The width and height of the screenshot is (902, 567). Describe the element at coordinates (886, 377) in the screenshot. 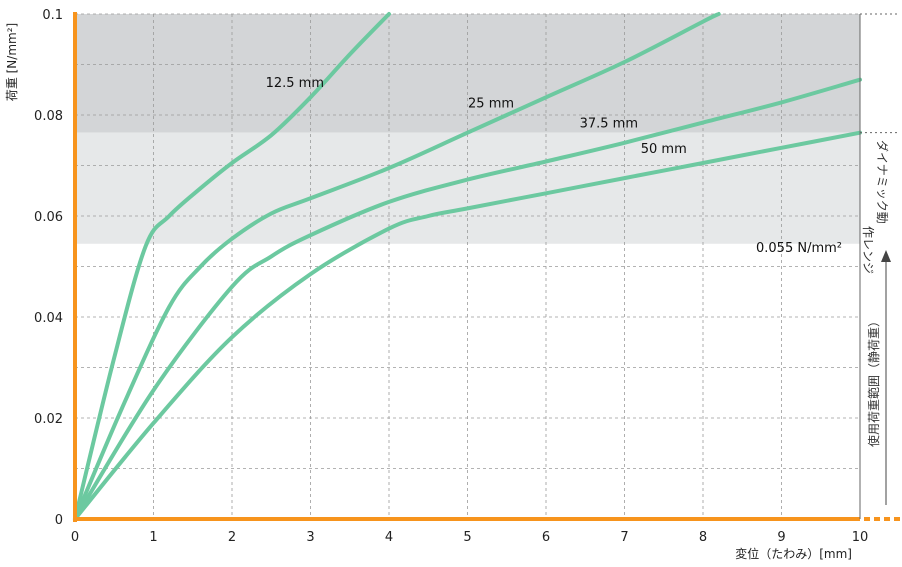

I see `range-indicator-lines` at that location.